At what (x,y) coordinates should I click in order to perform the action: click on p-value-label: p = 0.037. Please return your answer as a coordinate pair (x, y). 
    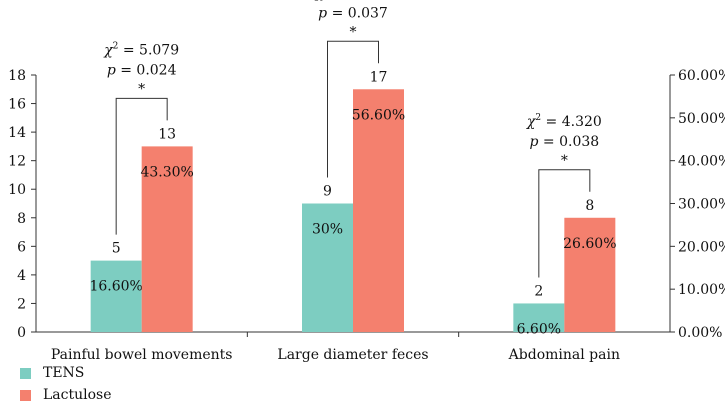
    Looking at the image, I should click on (353, 13).